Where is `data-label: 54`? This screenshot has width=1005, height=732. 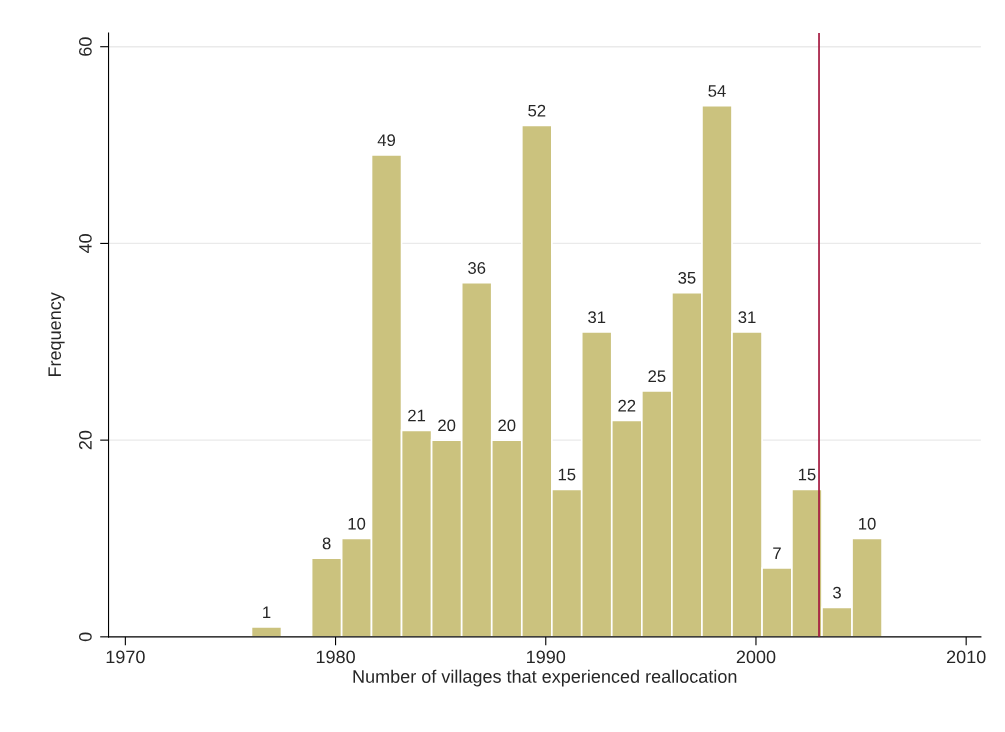 data-label: 54 is located at coordinates (717, 91).